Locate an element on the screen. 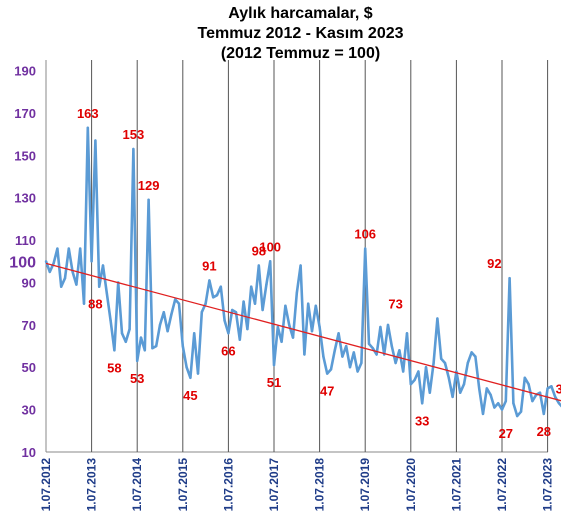 This screenshot has height=523, width=561. annotation-label: 45 is located at coordinates (190, 395).